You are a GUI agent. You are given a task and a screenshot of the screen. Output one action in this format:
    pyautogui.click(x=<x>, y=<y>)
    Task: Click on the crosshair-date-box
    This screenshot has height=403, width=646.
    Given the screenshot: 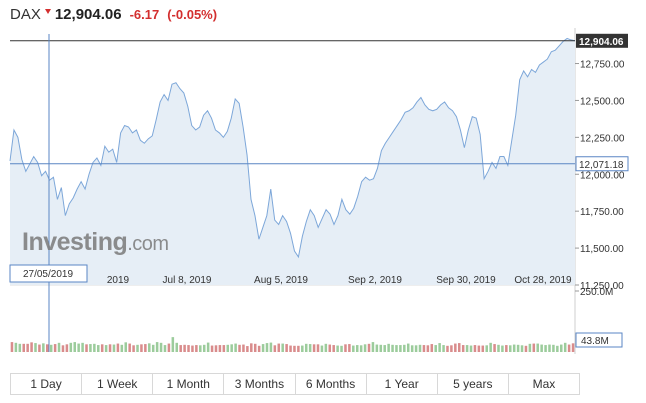 What is the action you would take?
    pyautogui.click(x=48, y=273)
    